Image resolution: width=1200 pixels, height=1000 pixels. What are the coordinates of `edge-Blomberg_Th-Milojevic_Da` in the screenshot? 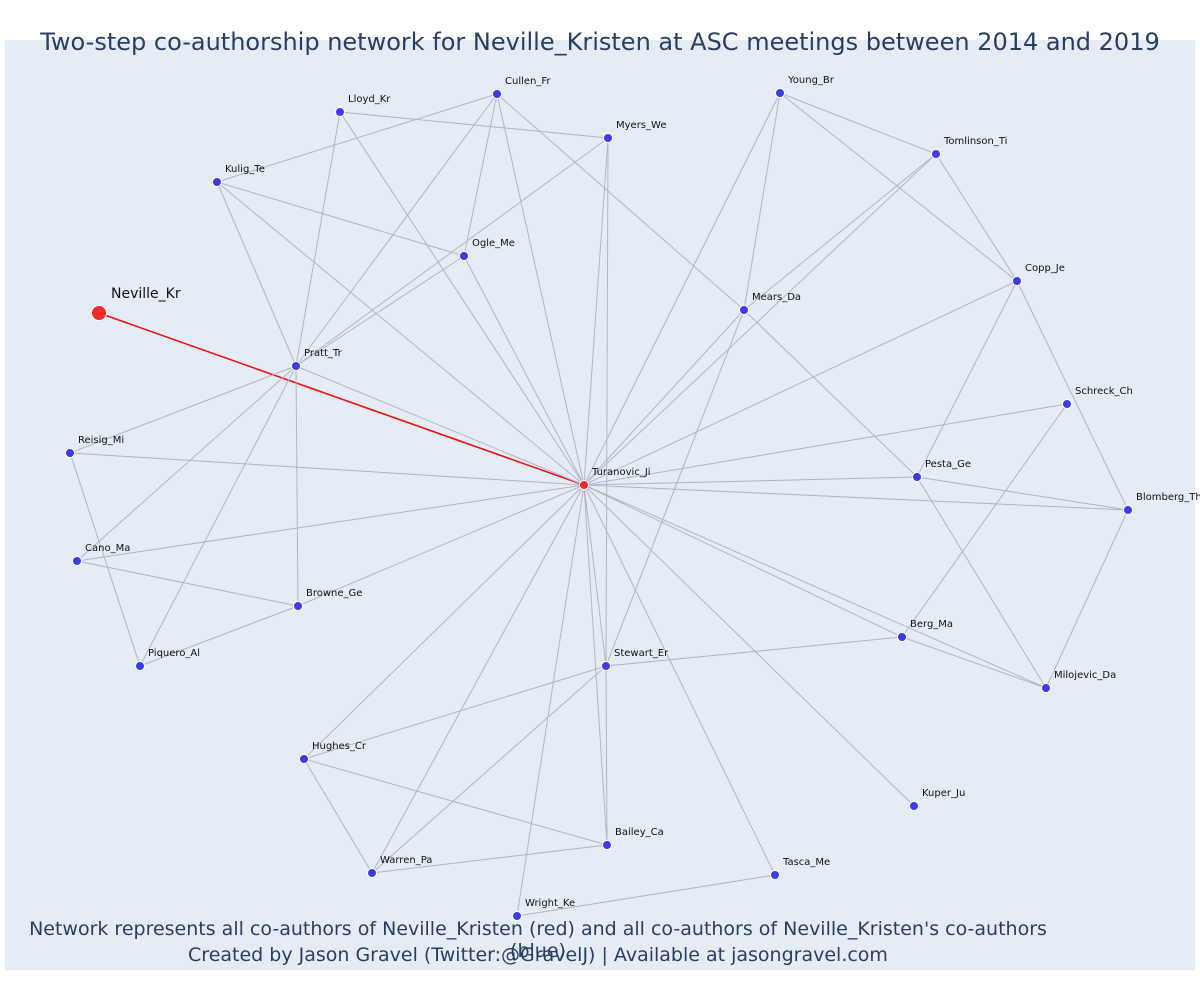 It's located at (1087, 599).